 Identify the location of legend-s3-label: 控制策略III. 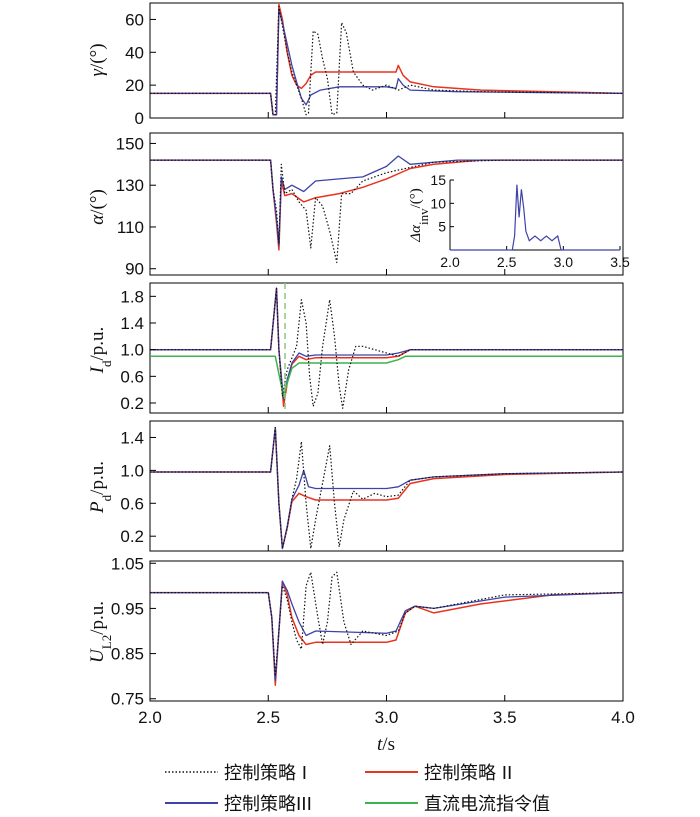
(268, 804).